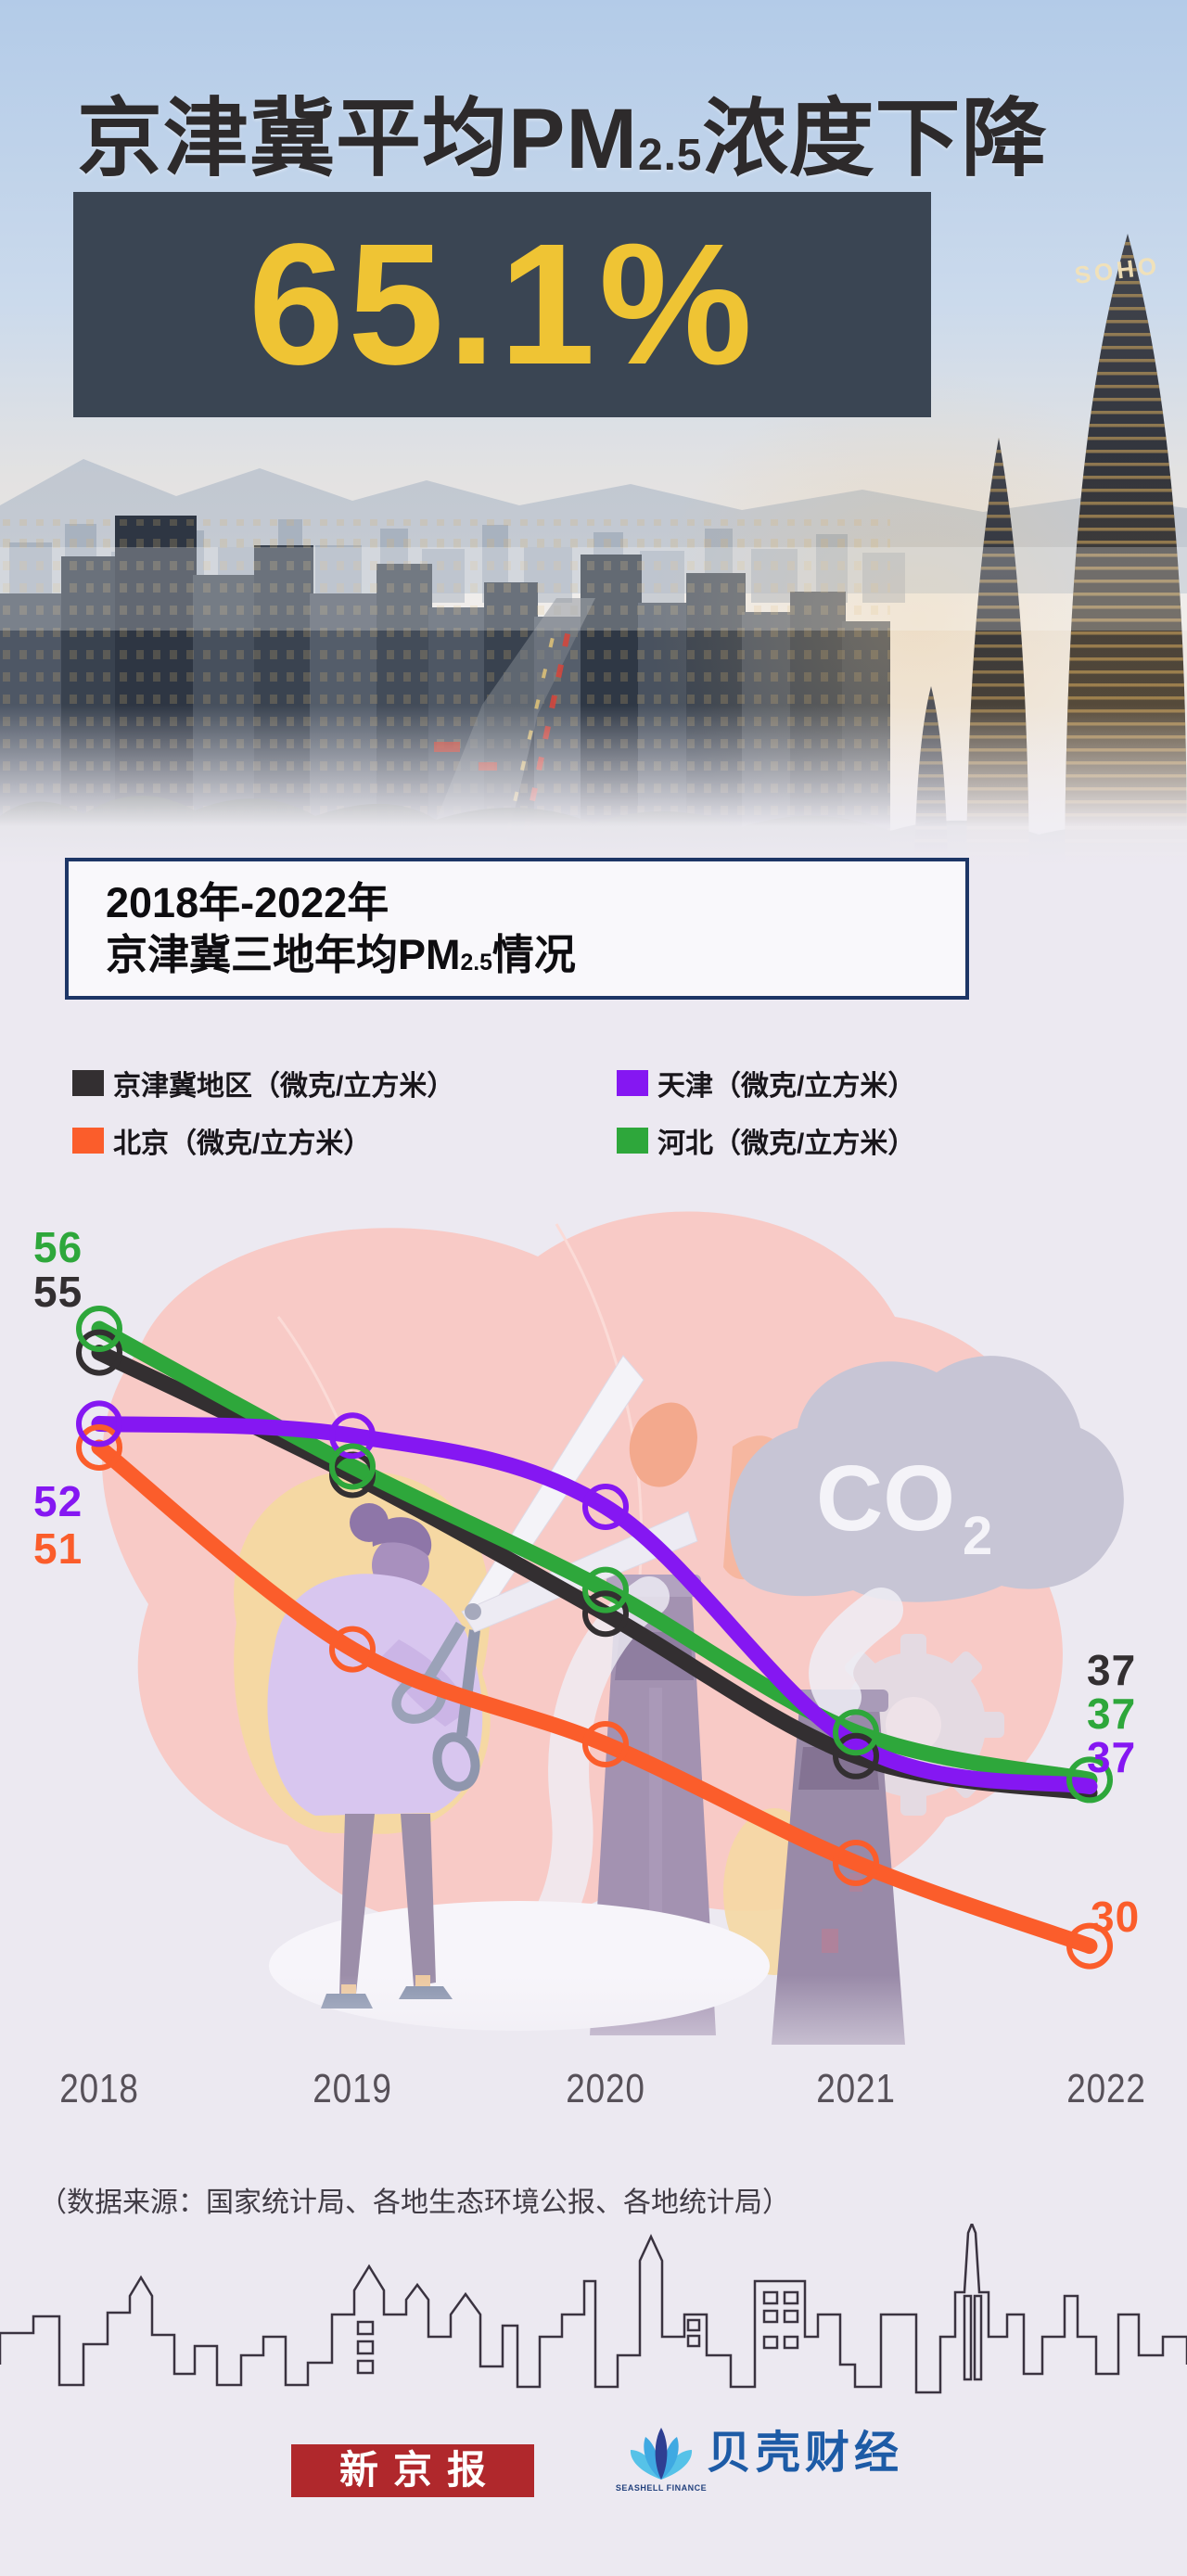  Describe the element at coordinates (418, 1900) in the screenshot. I see `leg-right` at that location.